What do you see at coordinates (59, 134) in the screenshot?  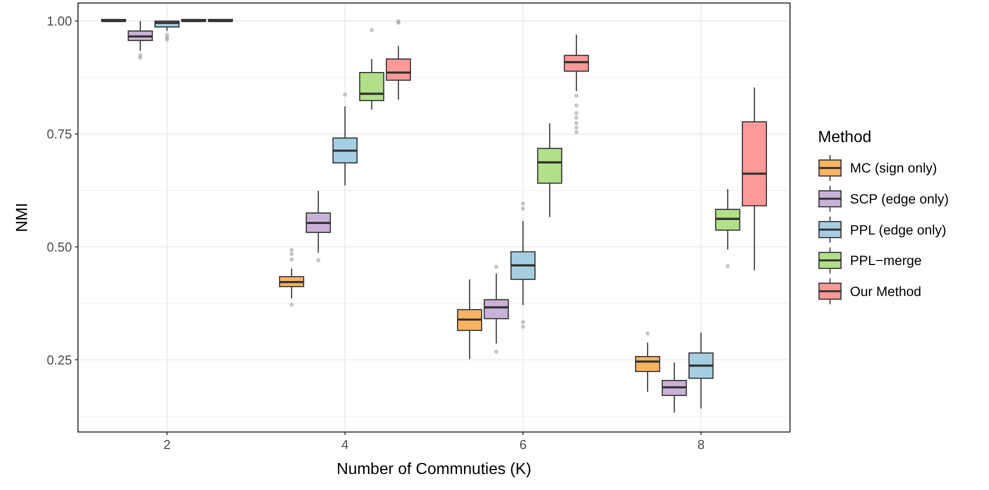 I see `y-tick-label: 0.75` at bounding box center [59, 134].